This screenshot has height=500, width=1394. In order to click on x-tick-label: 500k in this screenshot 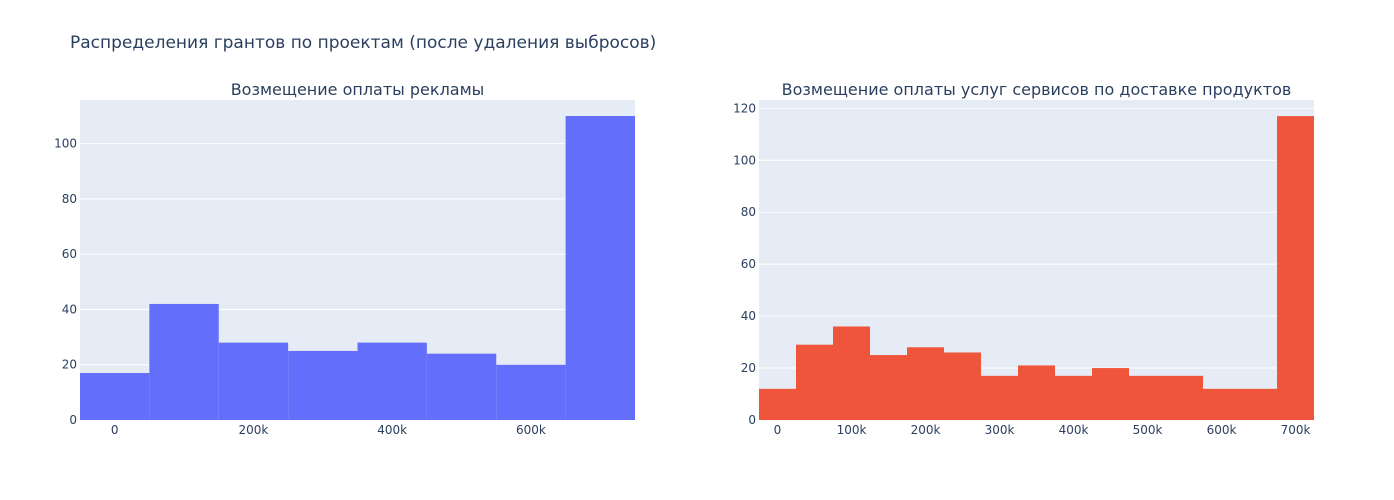, I will do `click(1148, 430)`.